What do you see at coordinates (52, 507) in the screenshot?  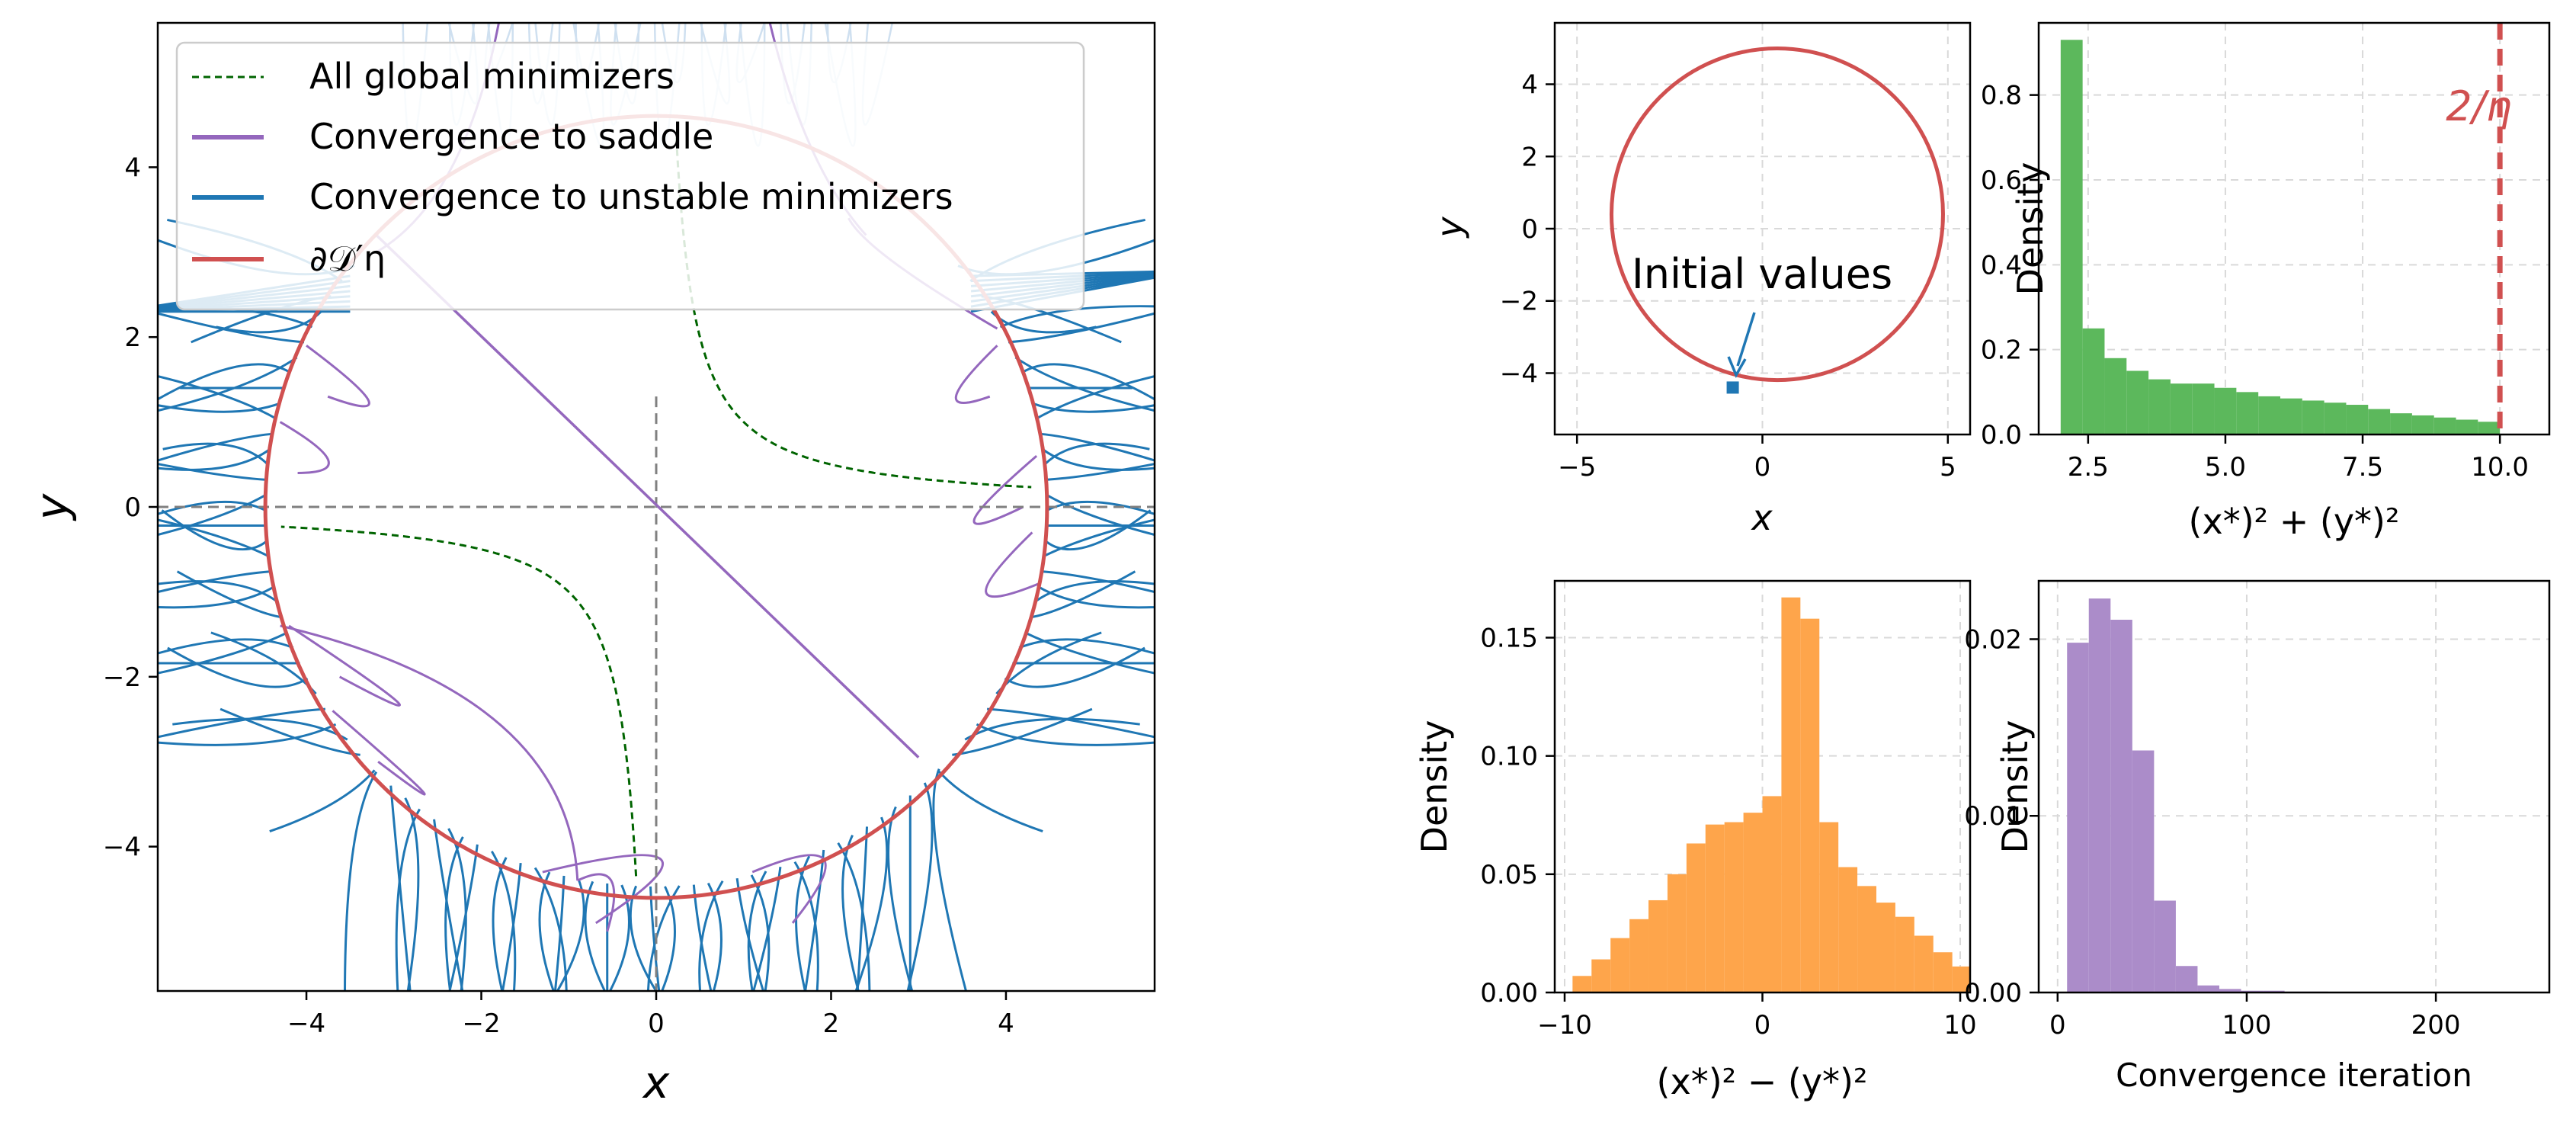 I see `main-ylabel: y` at bounding box center [52, 507].